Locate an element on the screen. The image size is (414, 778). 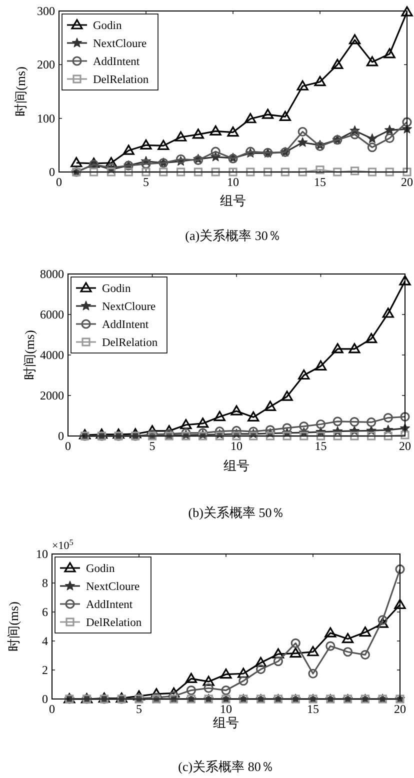
y-tick-label: 8000 is located at coordinates (52, 274).